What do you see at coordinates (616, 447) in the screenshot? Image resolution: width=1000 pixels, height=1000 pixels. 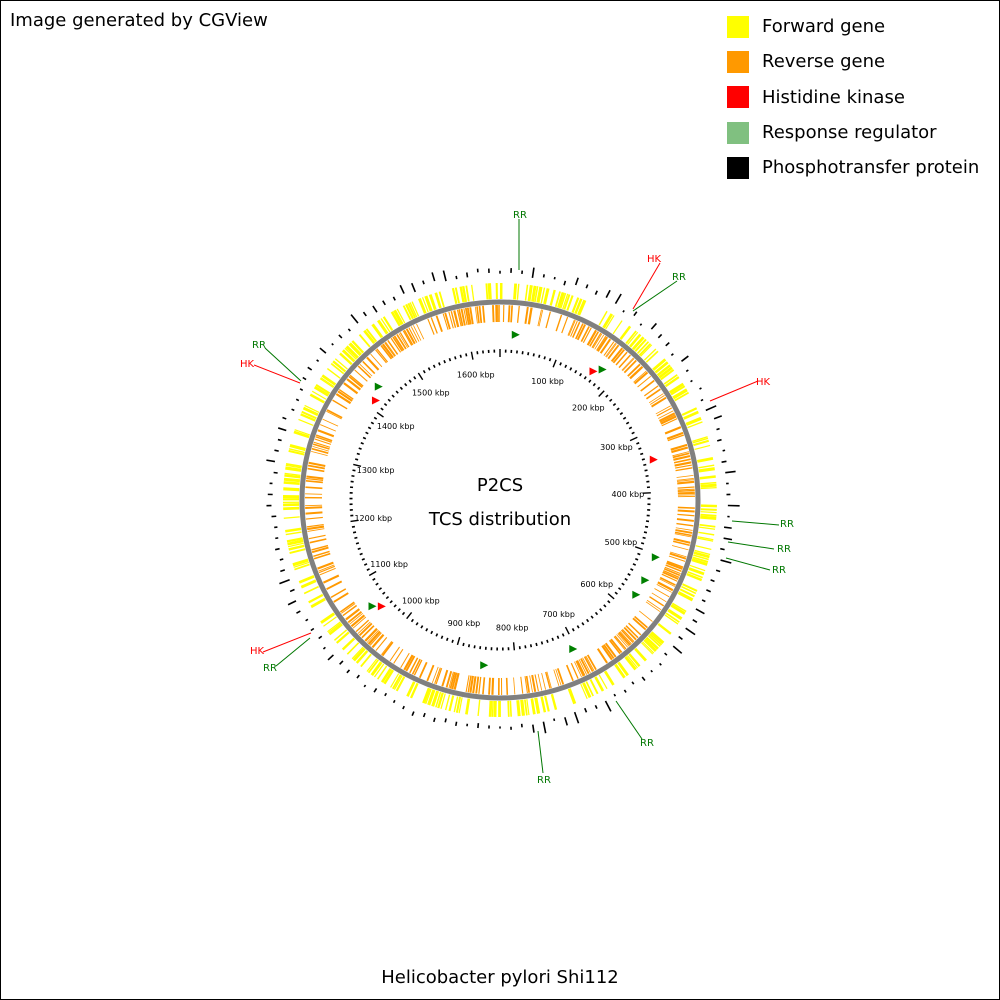 I see `kbp-tick-label: 300 kbp` at bounding box center [616, 447].